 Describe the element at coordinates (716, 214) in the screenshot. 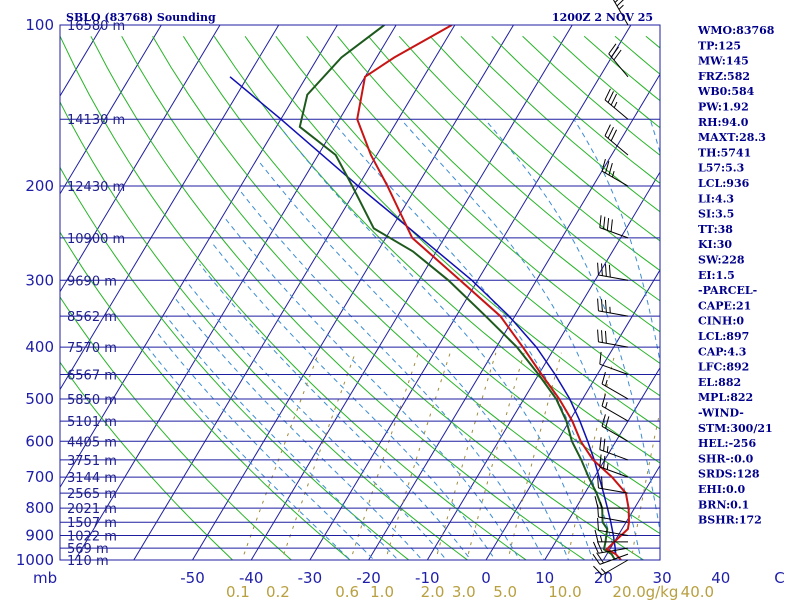

I see `index-value: SI:3.5` at that location.